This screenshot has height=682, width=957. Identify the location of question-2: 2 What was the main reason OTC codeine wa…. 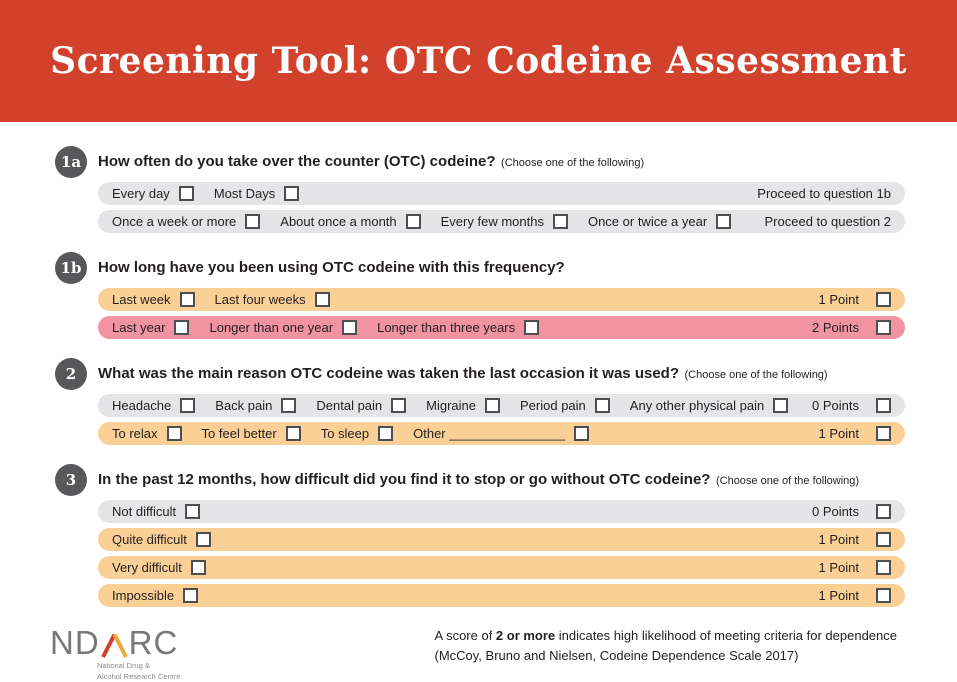
(480, 401).